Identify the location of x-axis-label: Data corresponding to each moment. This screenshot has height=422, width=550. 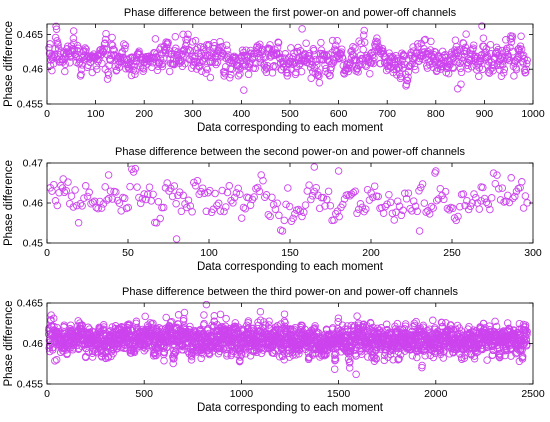
(290, 408).